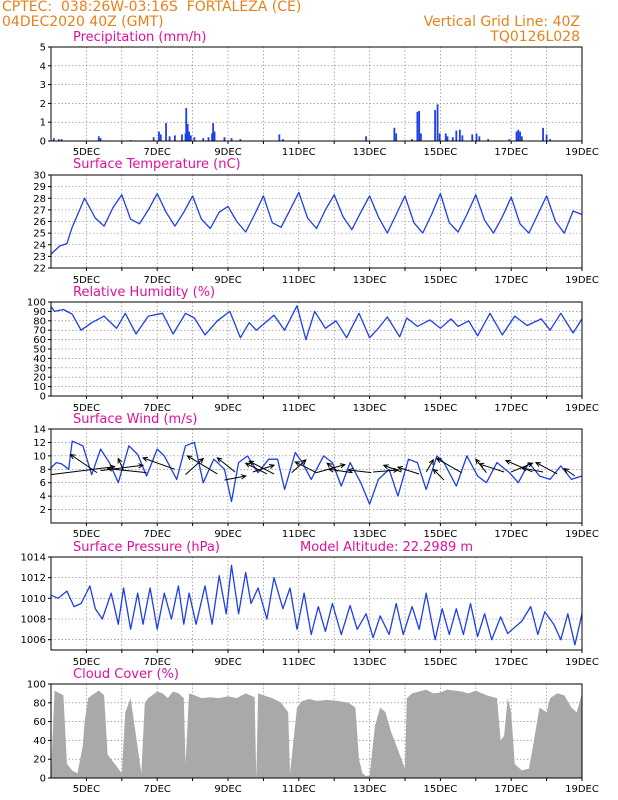 The width and height of the screenshot is (618, 800). I want to click on station-header: CPTEC: 038:26W-03:16S FORTALEZA (CE), so click(152, 7).